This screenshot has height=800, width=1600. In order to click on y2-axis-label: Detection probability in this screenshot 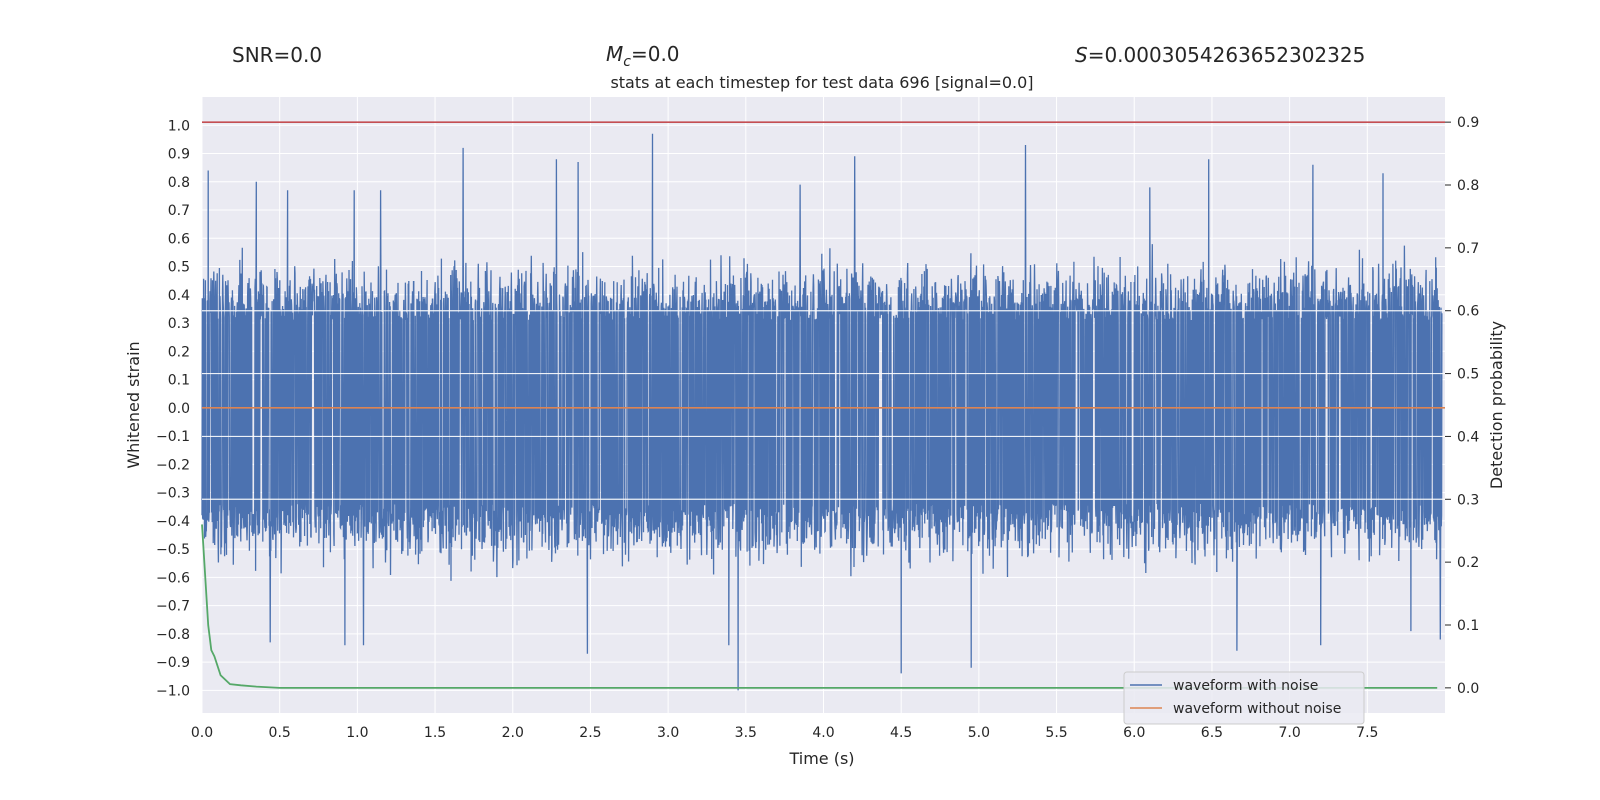, I will do `click(1496, 405)`.